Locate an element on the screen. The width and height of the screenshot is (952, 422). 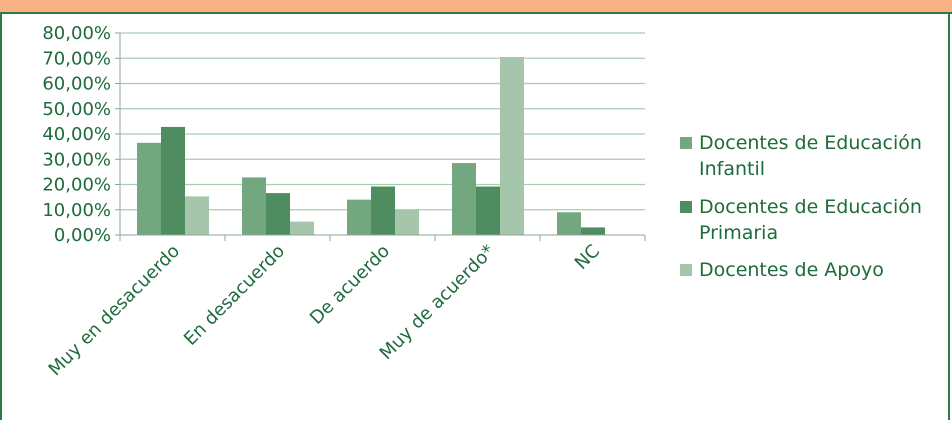
y-tick-label: 50,00% is located at coordinates (76, 109).